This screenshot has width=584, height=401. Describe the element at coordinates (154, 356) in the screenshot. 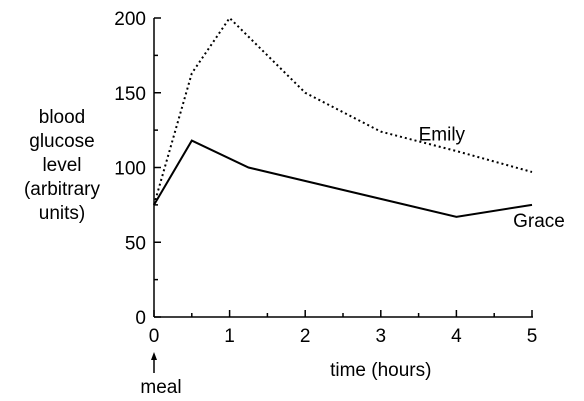

I see `meal-arrow-head-icon` at that location.